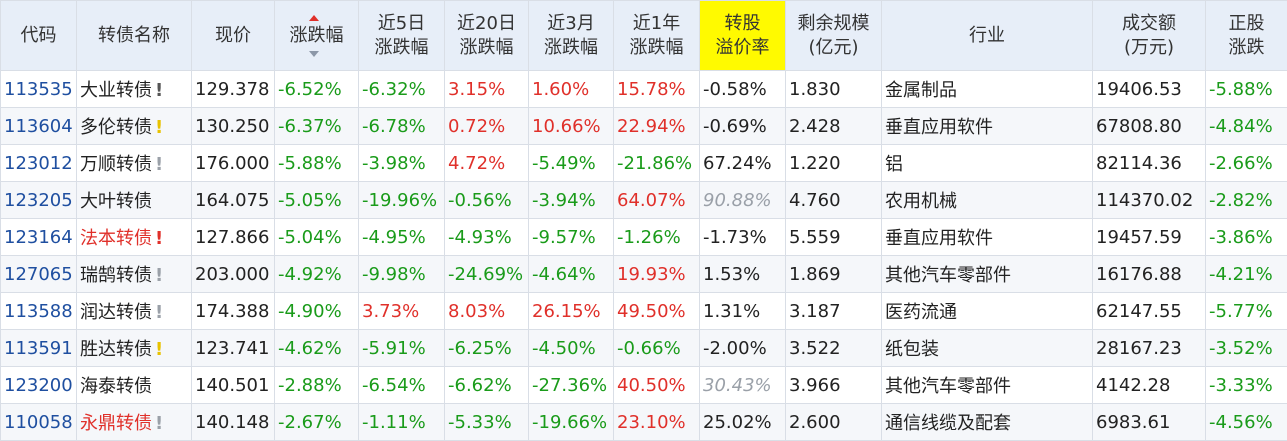 The image size is (1287, 441). What do you see at coordinates (38, 274) in the screenshot?
I see `bond-code: 127065` at bounding box center [38, 274].